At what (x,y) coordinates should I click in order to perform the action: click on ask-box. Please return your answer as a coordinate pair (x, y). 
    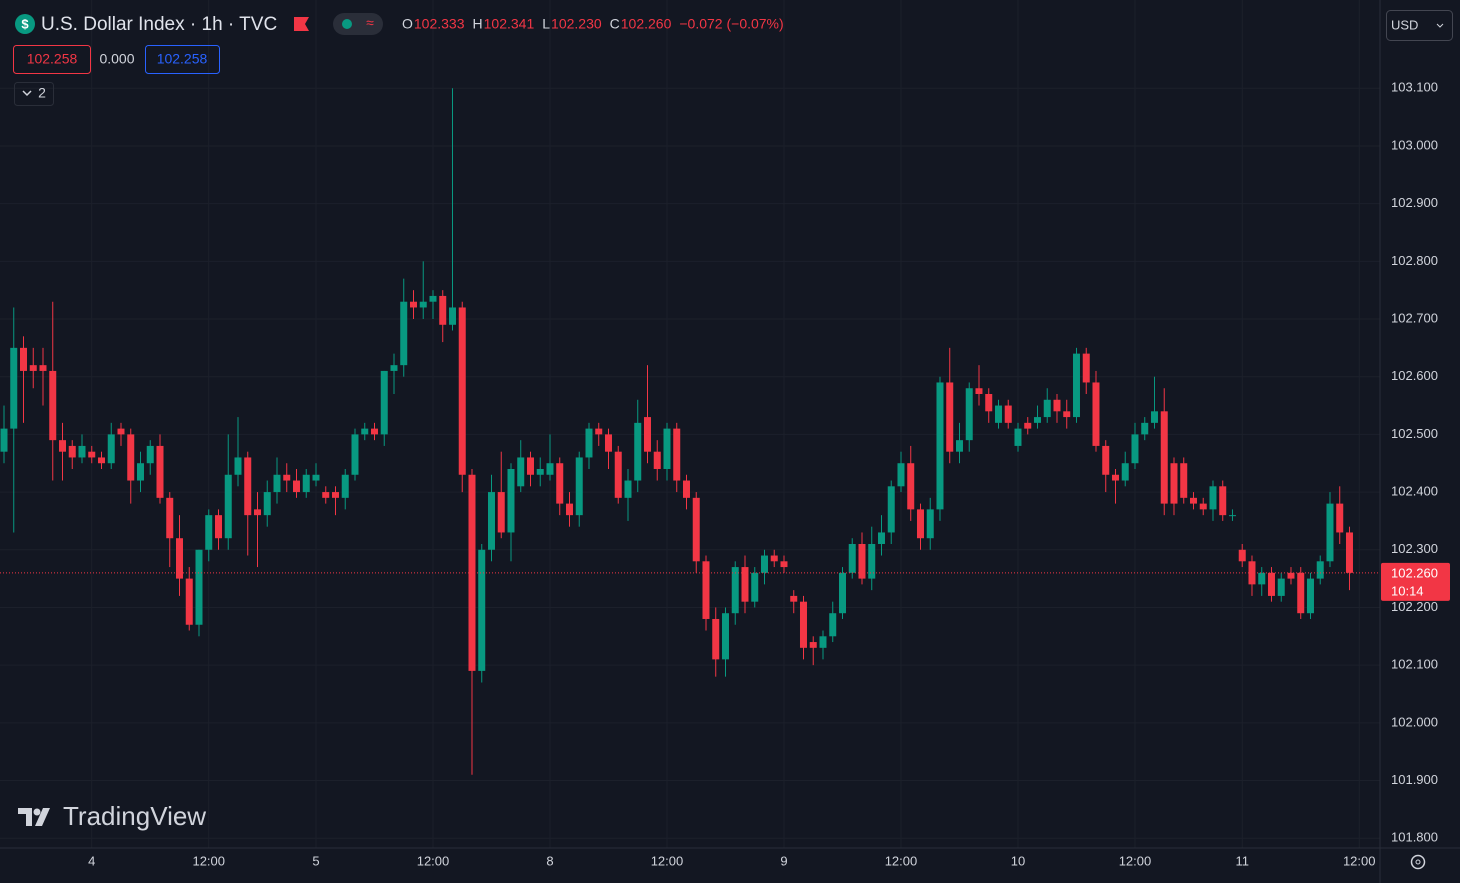
    Looking at the image, I should click on (182, 59).